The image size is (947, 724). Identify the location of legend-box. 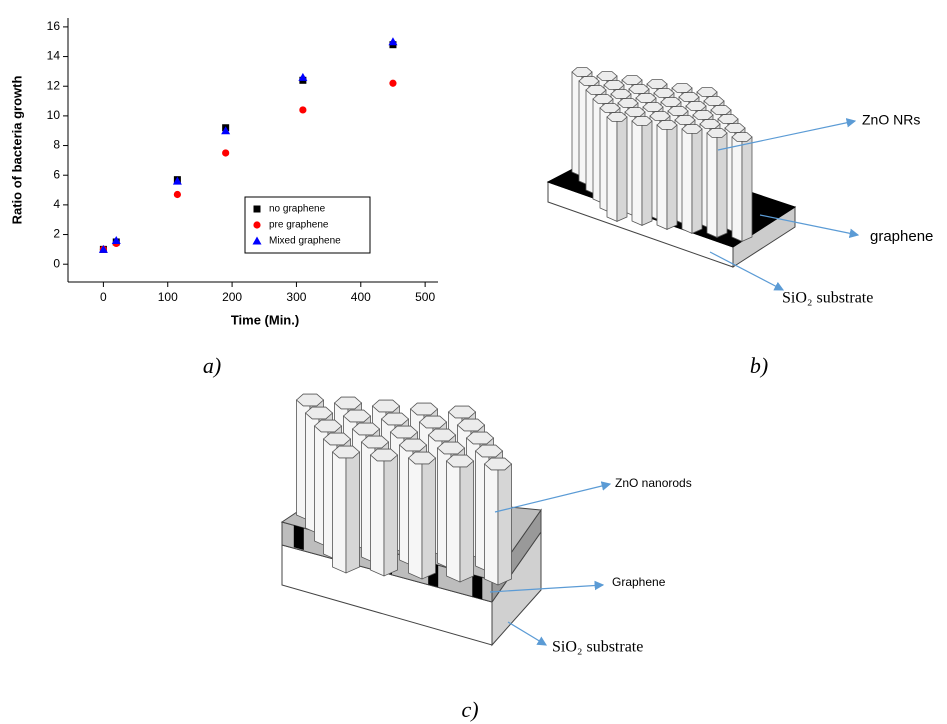
(307, 225).